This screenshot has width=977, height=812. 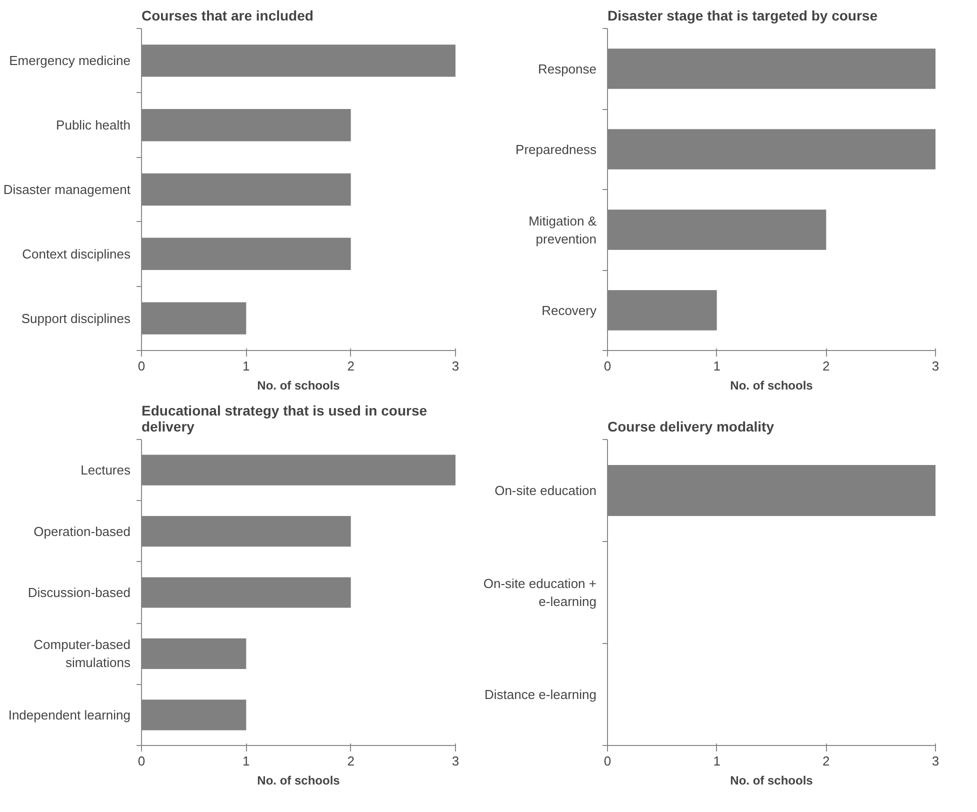 What do you see at coordinates (228, 16) in the screenshot?
I see `chart-title: Courses that are included` at bounding box center [228, 16].